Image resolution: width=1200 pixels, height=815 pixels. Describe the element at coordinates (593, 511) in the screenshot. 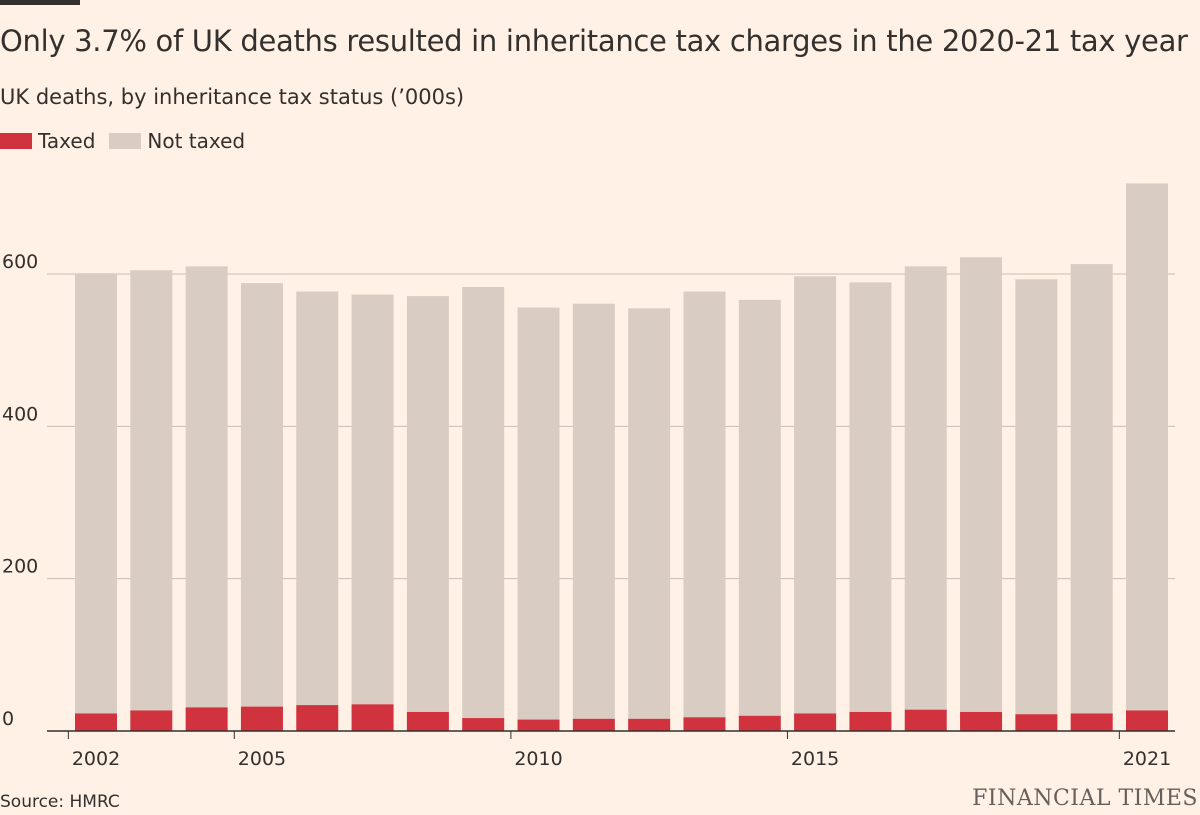

I see `bar-not-taxed-2011` at that location.